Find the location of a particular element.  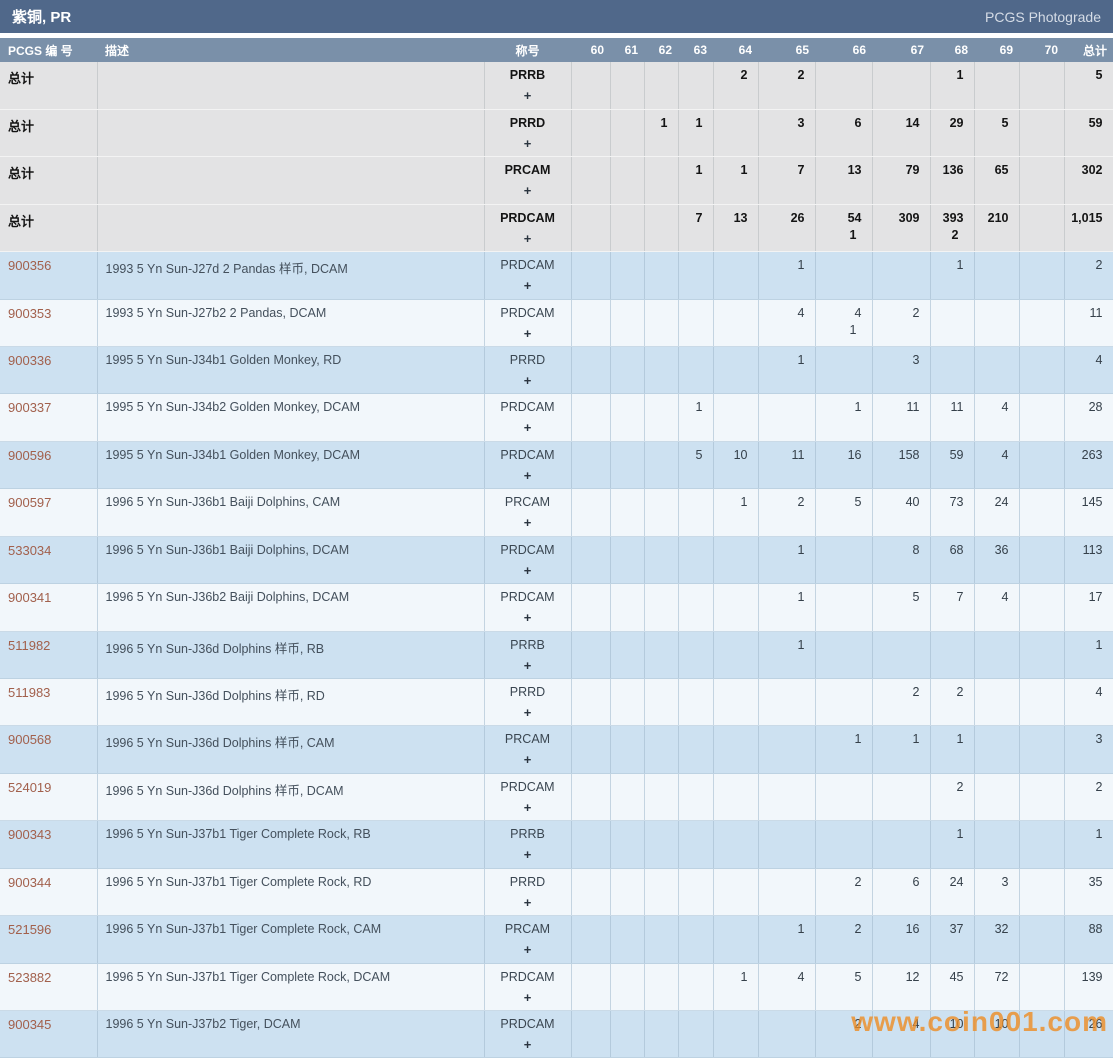

column-header-grade-62: 62 is located at coordinates (665, 50).